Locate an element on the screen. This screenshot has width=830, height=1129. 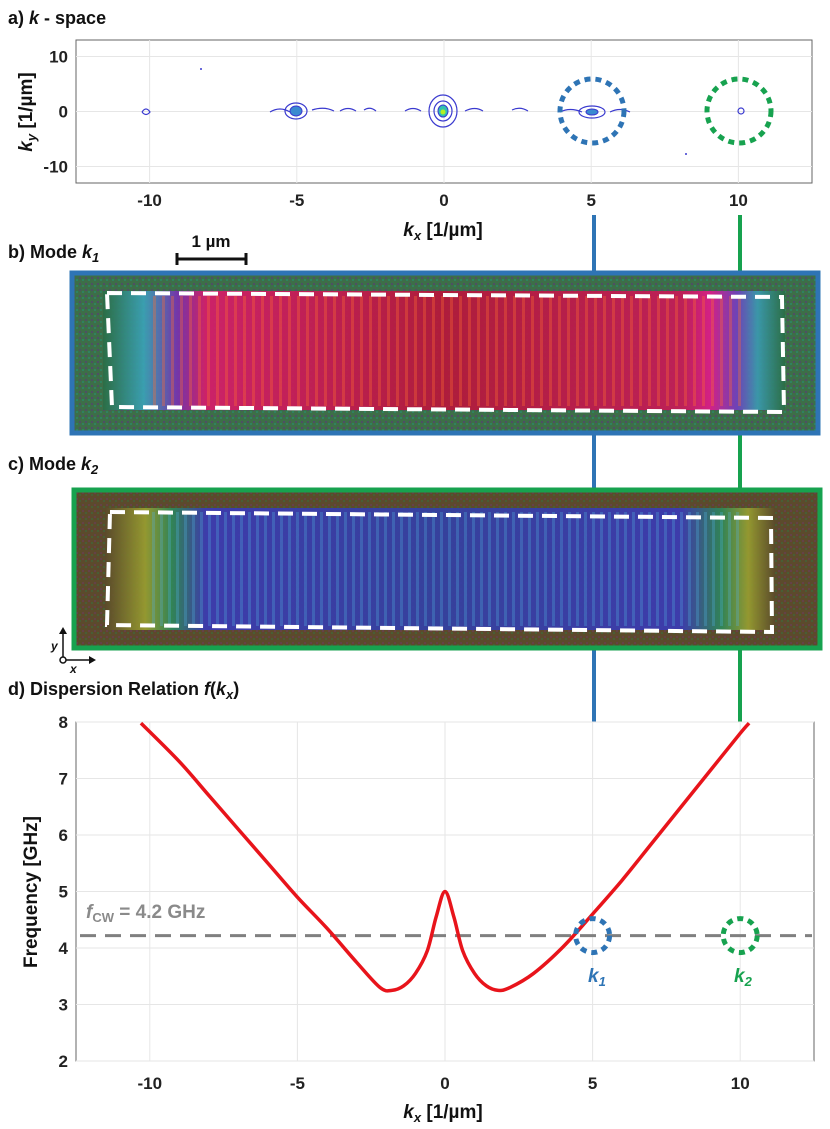
mode-k2-image is located at coordinates (447, 569).